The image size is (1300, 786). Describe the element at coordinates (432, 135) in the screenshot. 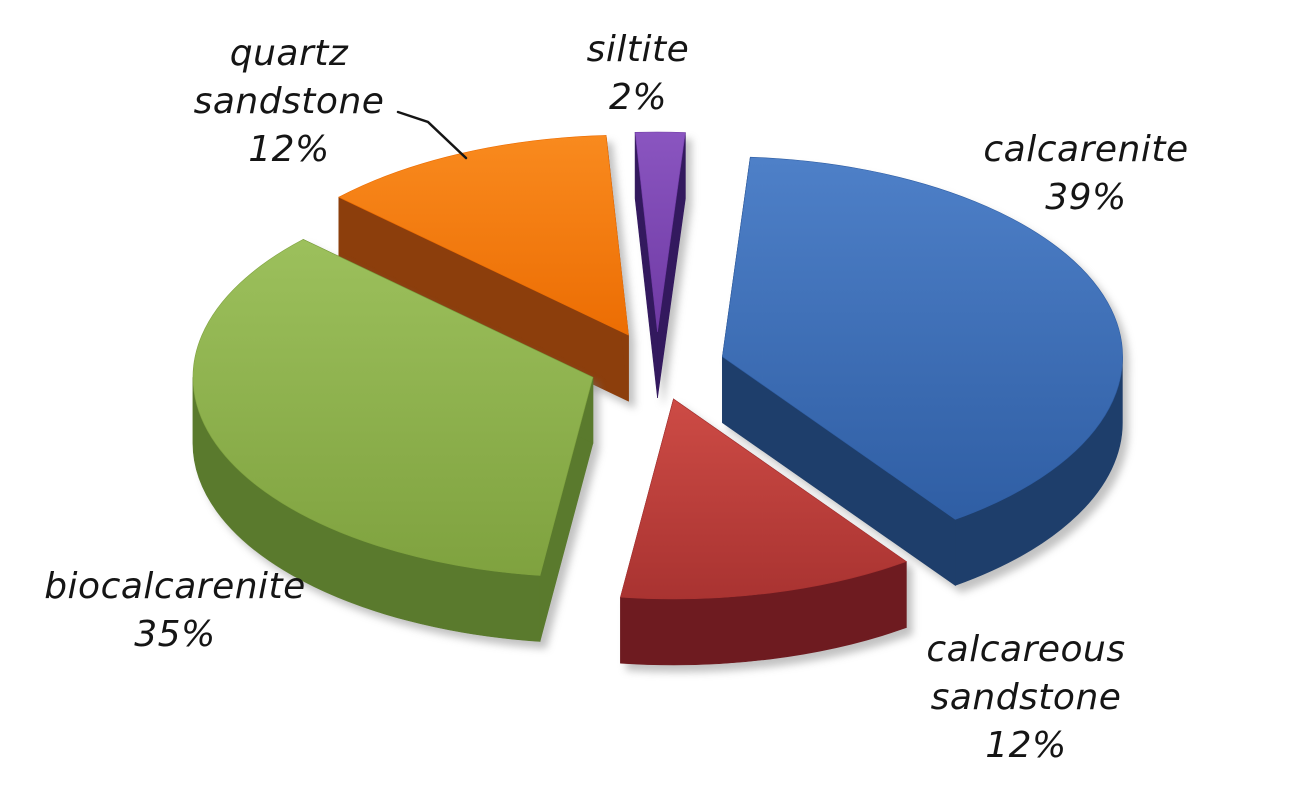

I see `leader-line-quartz-sandstone` at that location.